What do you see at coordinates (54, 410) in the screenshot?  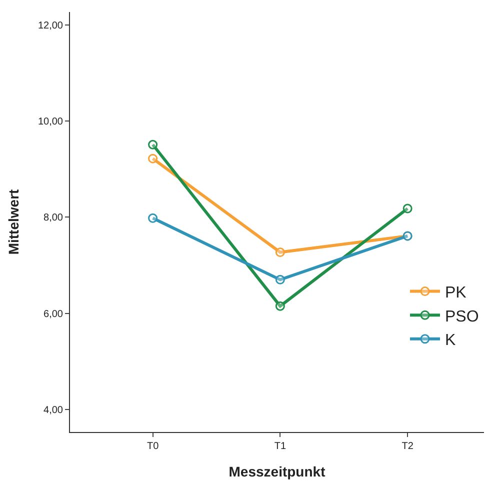 I see `y-tick-label: 4,00` at bounding box center [54, 410].